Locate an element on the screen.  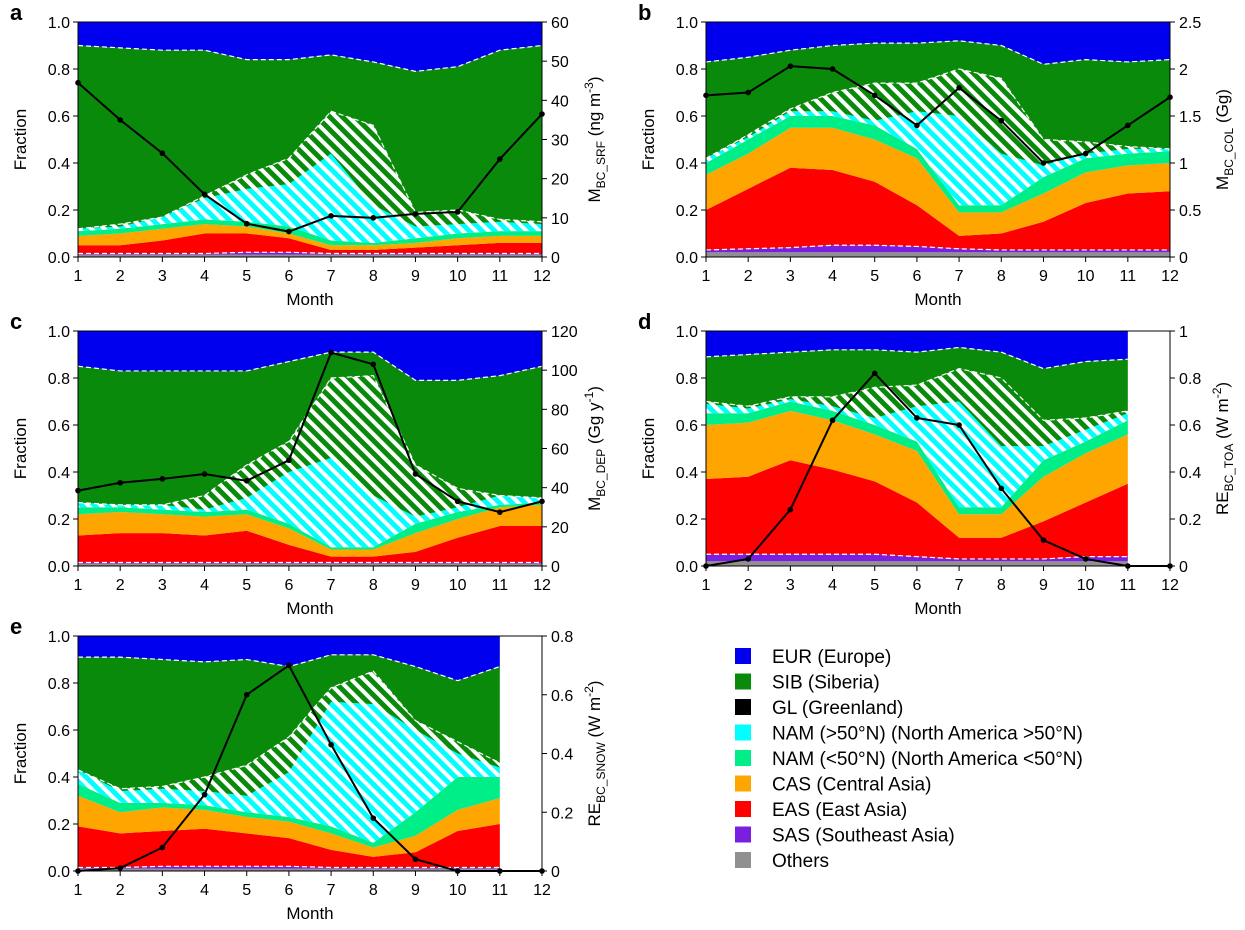
legend-label: SAS (Southeast Asia) is located at coordinates (863, 836).